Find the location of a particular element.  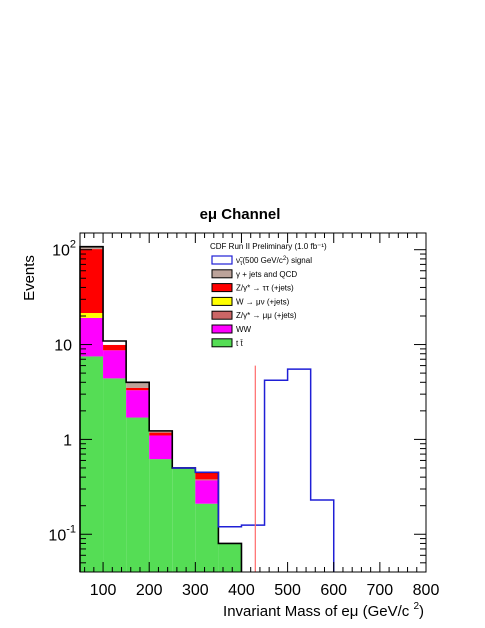

legend-label-0: ν̃τ(500 GeV/c2) signal is located at coordinates (274, 261).